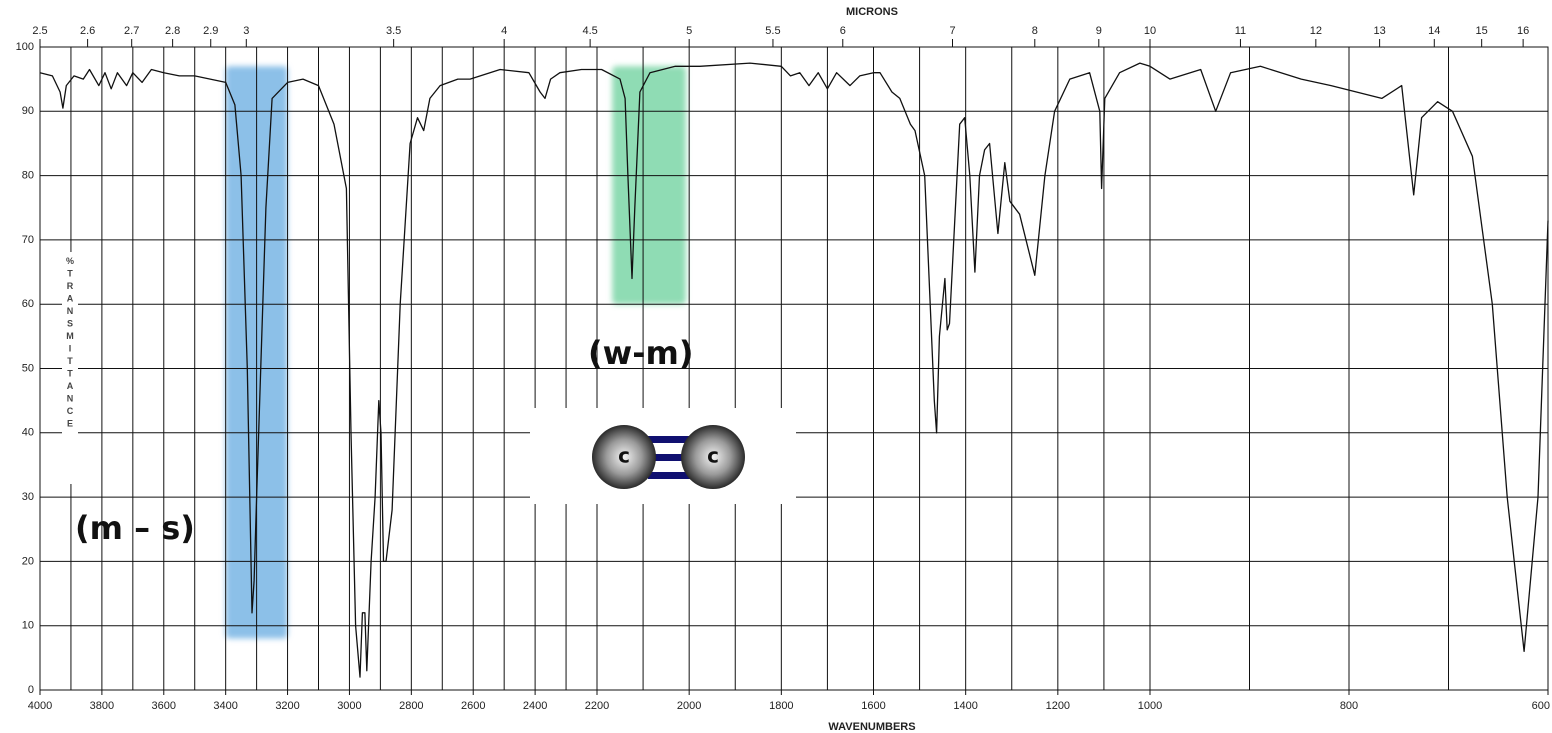  Describe the element at coordinates (411, 706) in the screenshot. I see `x-tick-label: 2800` at that location.